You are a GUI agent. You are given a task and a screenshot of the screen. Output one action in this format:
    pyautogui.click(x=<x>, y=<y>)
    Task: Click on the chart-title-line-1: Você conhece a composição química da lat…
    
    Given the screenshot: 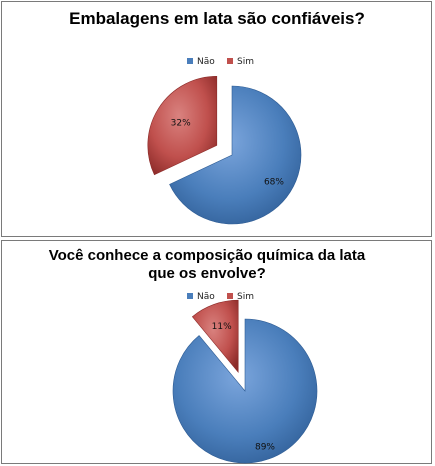 What is the action you would take?
    pyautogui.click(x=207, y=255)
    